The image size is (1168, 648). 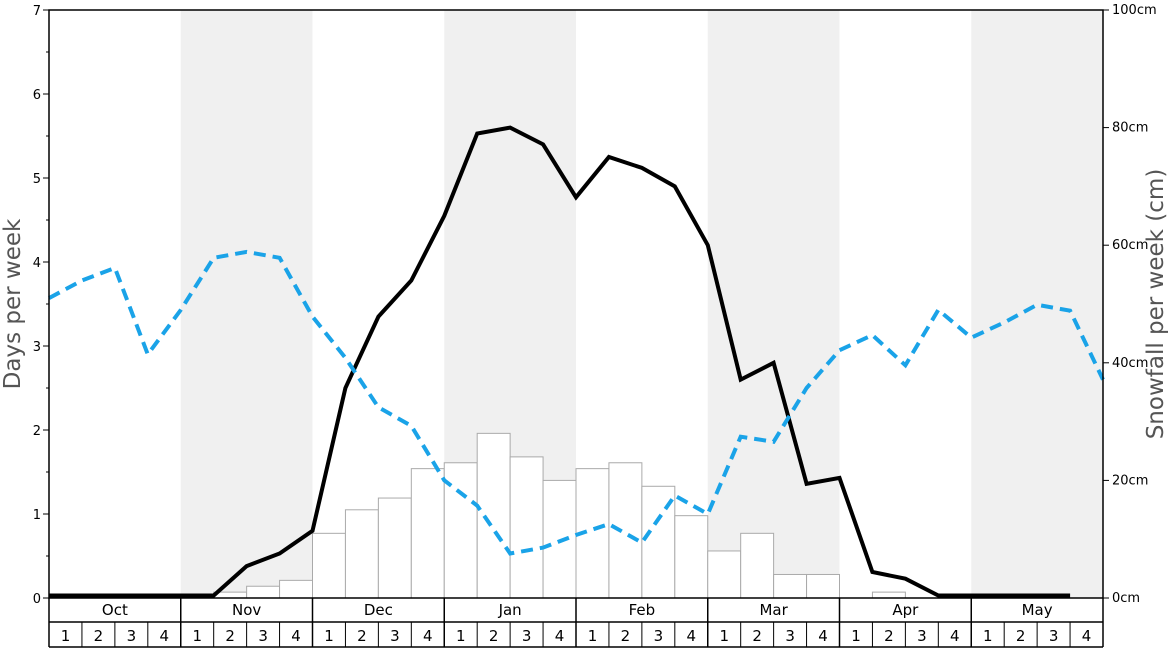 What do you see at coordinates (1037, 610) in the screenshot?
I see `month-label-may: May` at bounding box center [1037, 610].